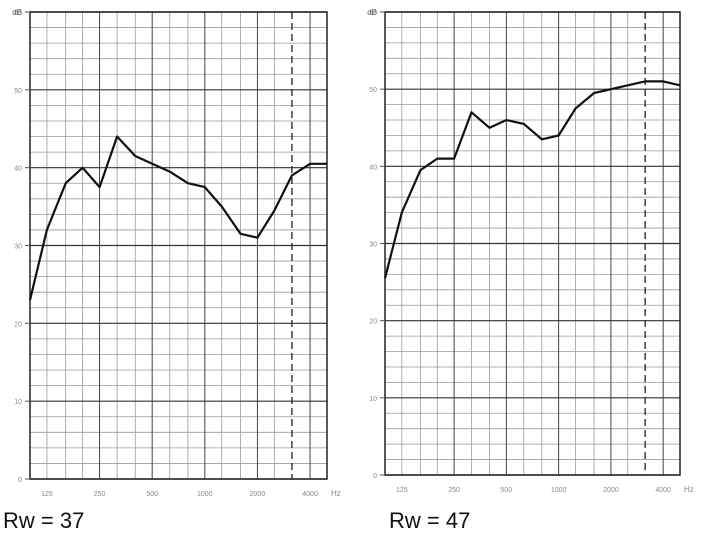 This screenshot has width=701, height=536. Describe the element at coordinates (430, 520) in the screenshot. I see `rw-caption-right: Rw = 47` at that location.